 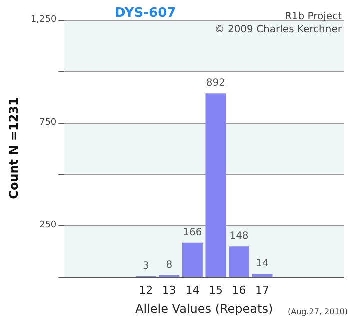 What do you see at coordinates (169, 265) in the screenshot?
I see `data-label: 8` at bounding box center [169, 265].